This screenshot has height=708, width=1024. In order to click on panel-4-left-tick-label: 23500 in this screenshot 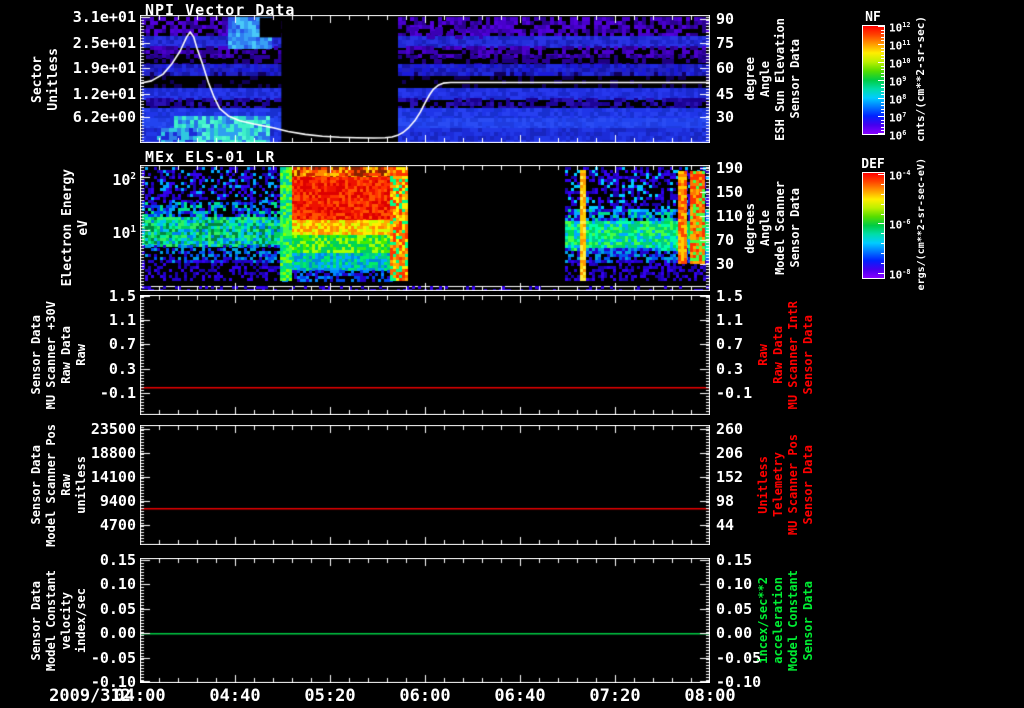, I will do `click(113, 428)`.